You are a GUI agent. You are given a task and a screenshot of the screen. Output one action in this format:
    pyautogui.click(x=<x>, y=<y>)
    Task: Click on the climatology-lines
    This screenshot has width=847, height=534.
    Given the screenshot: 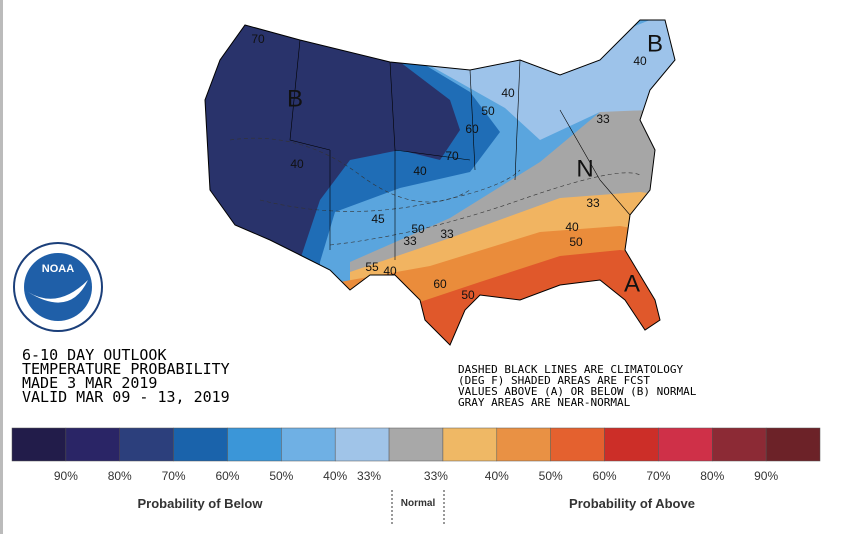 What is the action you would take?
    pyautogui.click(x=435, y=191)
    